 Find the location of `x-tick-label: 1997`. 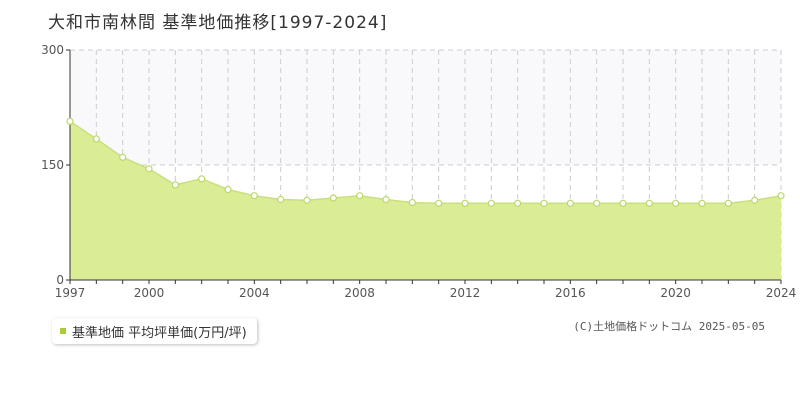

x-tick-label: 1997 is located at coordinates (70, 293).